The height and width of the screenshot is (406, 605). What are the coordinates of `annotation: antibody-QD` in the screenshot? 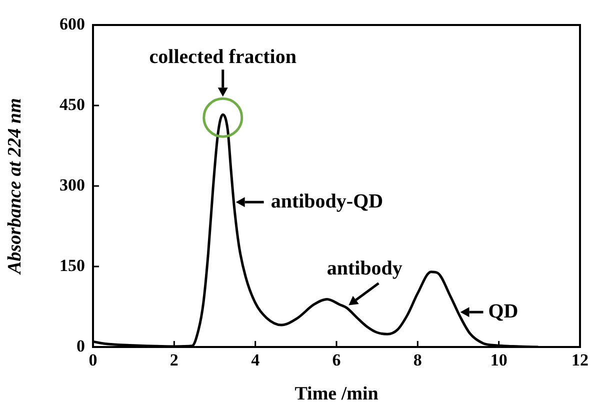 It's located at (327, 201).